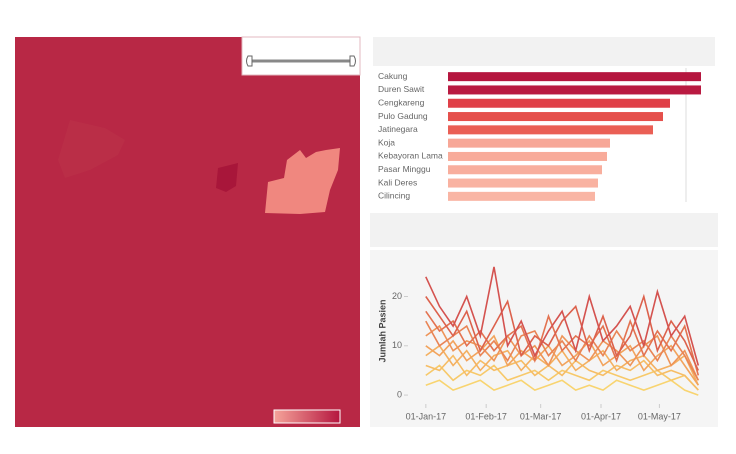  I want to click on bar-label: Kebayoran Lama, so click(410, 156).